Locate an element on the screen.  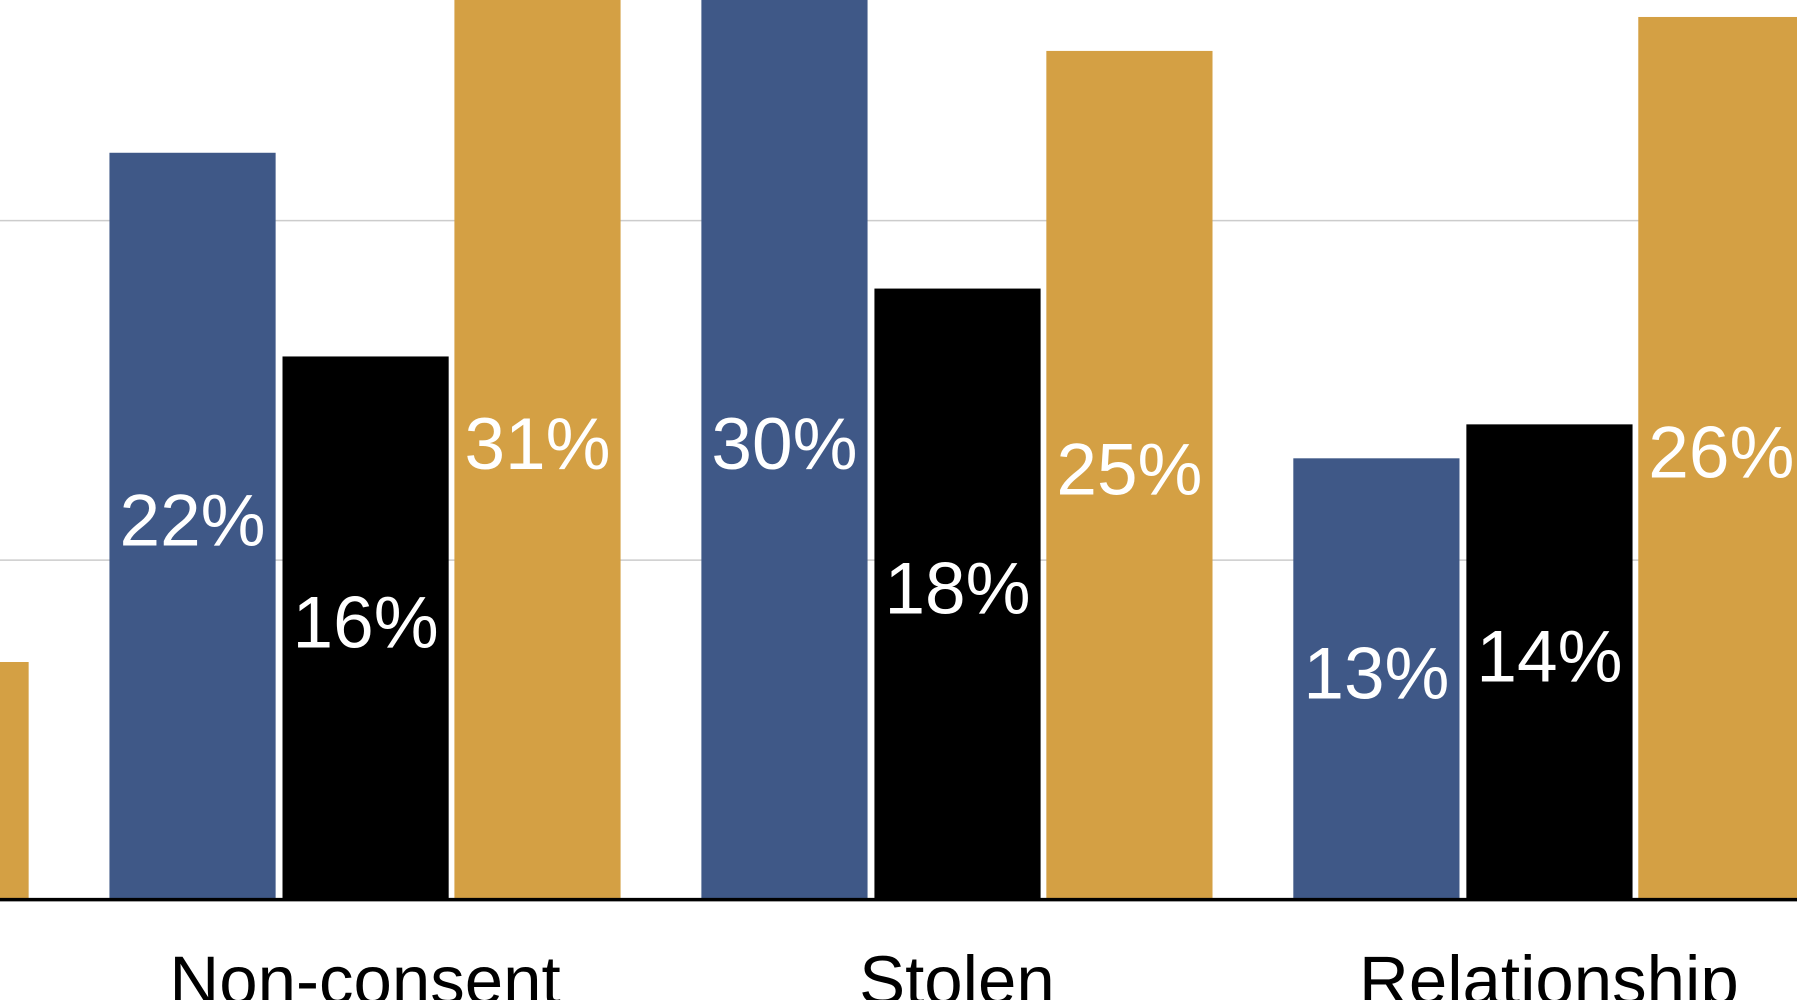
value-label: 13% is located at coordinates (1376, 673).